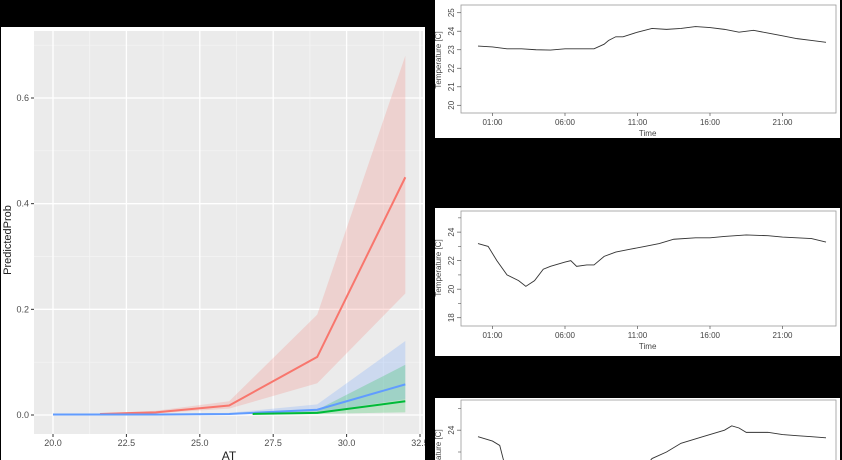 This screenshot has height=460, width=842. I want to click on line-blue, so click(229, 399).